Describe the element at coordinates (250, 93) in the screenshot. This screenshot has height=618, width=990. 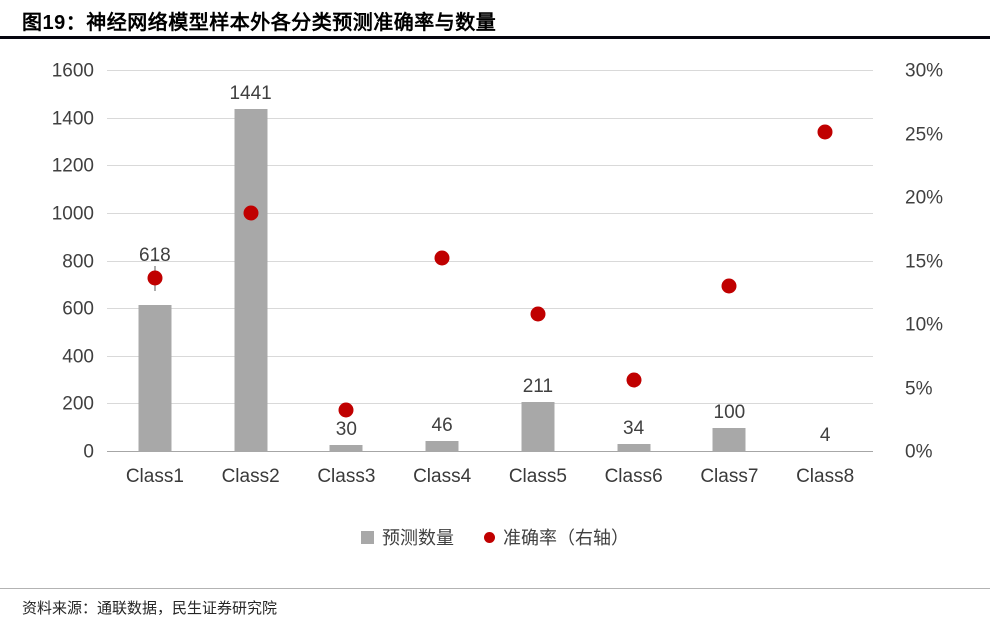
I see `bar-value-label: 1441` at that location.